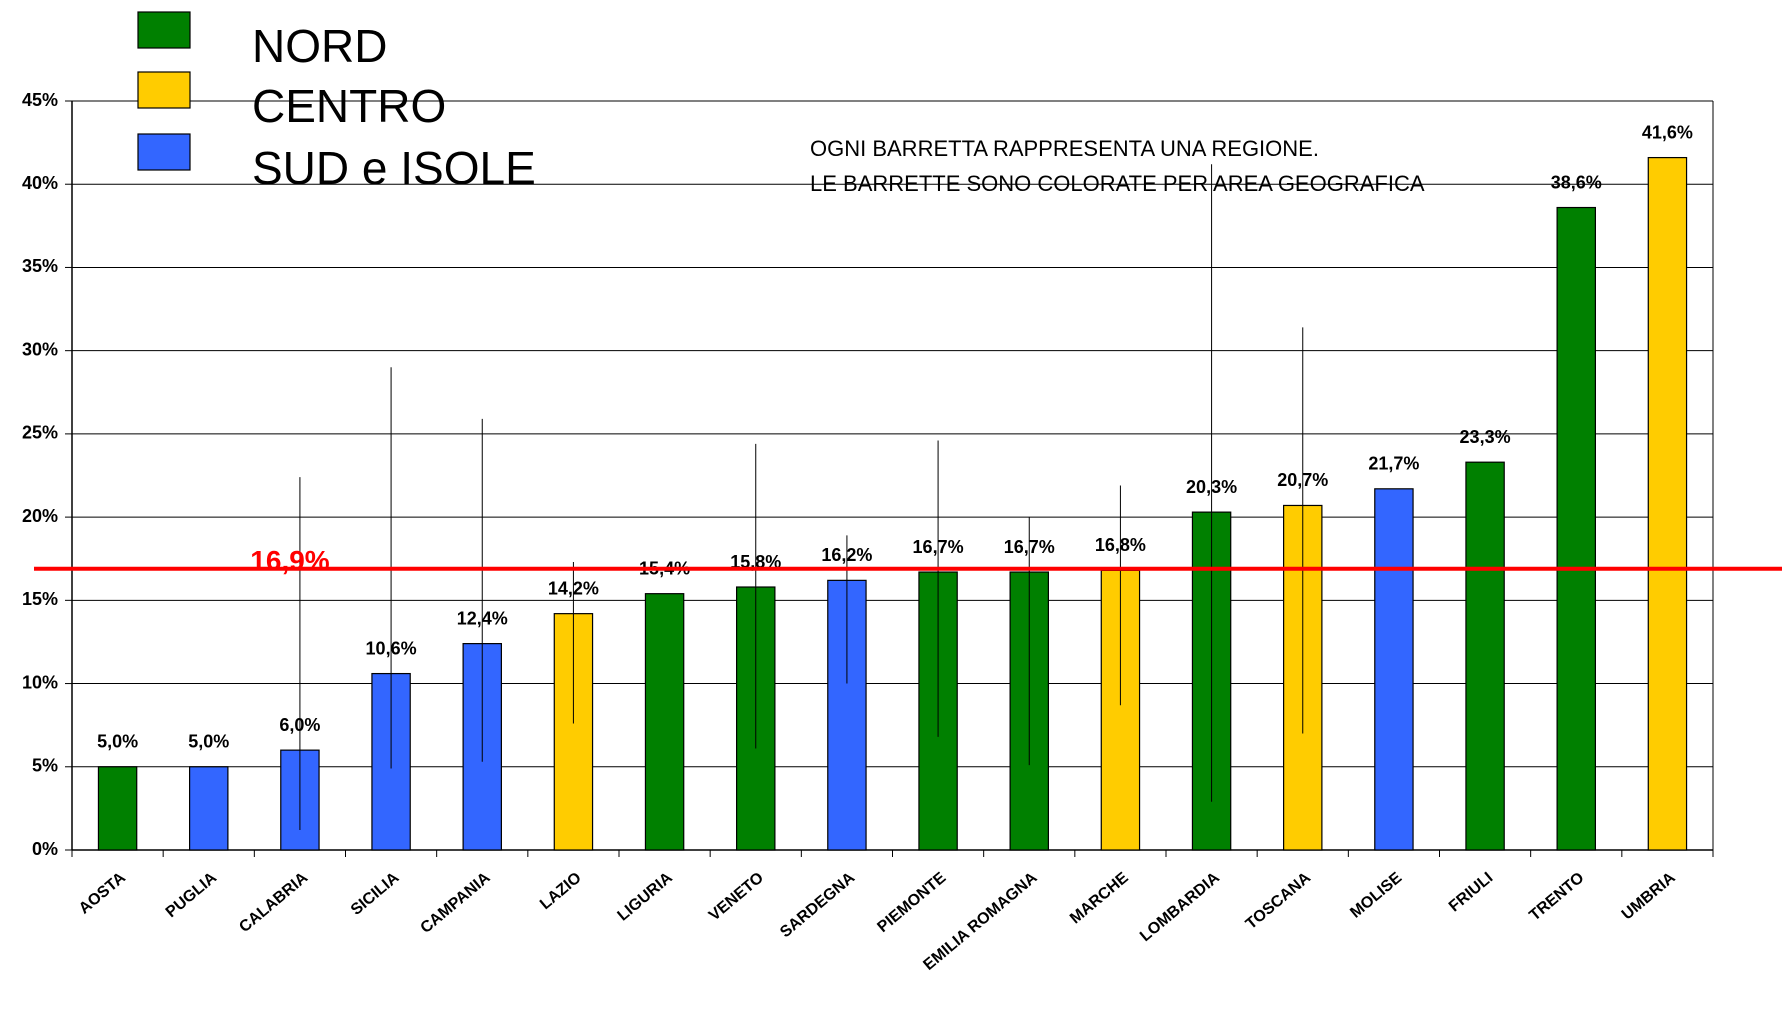  I want to click on y-tick-label: 20%, so click(40, 516).